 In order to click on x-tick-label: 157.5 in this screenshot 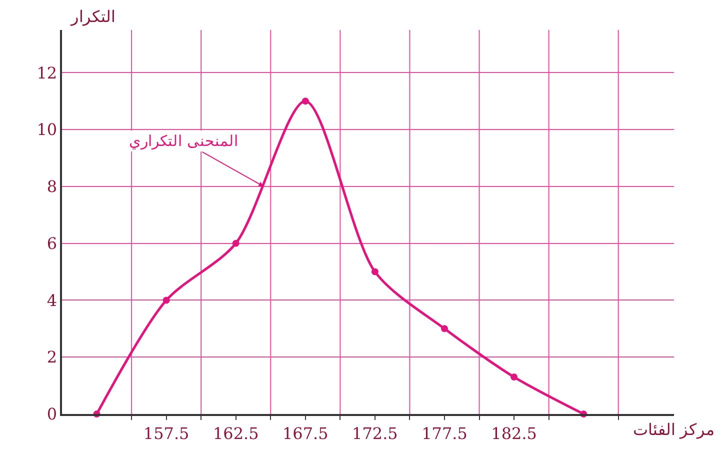, I will do `click(166, 433)`.